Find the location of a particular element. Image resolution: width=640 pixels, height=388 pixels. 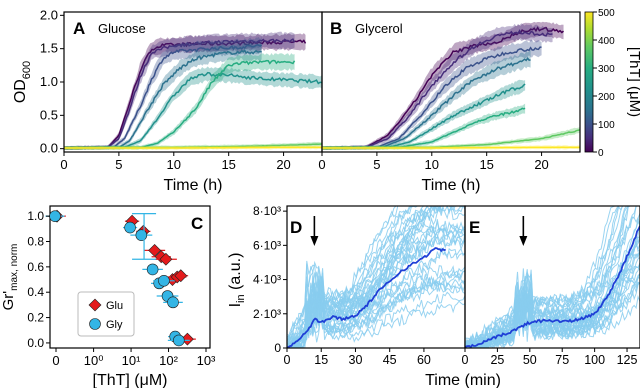

panel-c-ytick-label: 0.6 is located at coordinates (35, 267).